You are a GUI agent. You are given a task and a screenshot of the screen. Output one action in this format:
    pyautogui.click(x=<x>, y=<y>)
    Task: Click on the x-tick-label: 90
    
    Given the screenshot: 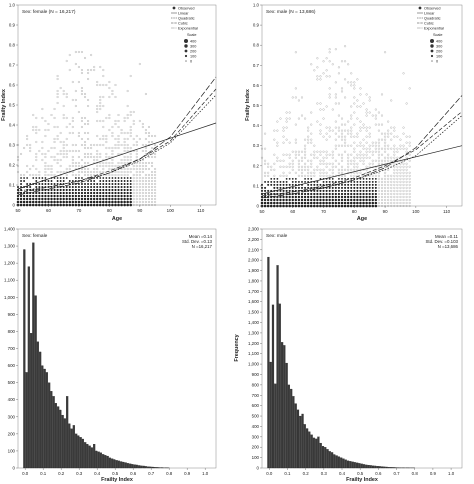 What is the action you would take?
    pyautogui.click(x=139, y=210)
    